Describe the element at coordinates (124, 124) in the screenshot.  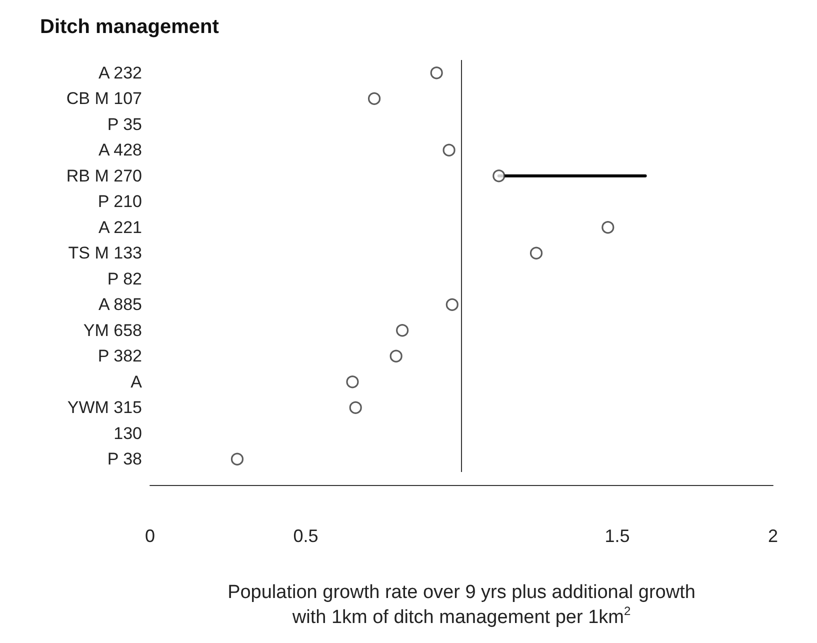
I see `y-tick-label: P 35` at that location.